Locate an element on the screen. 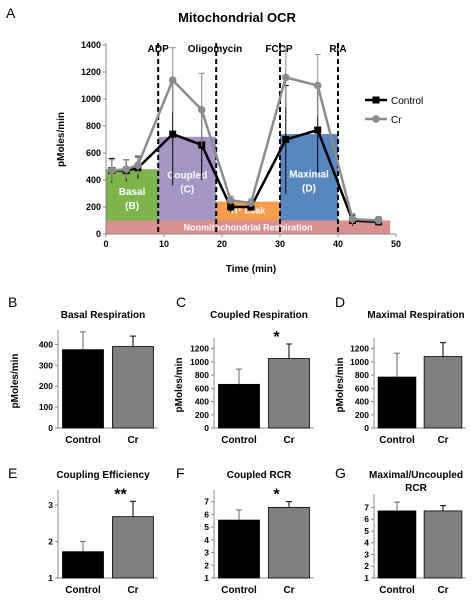  chart-f-title: Coupled RCR is located at coordinates (259, 475).